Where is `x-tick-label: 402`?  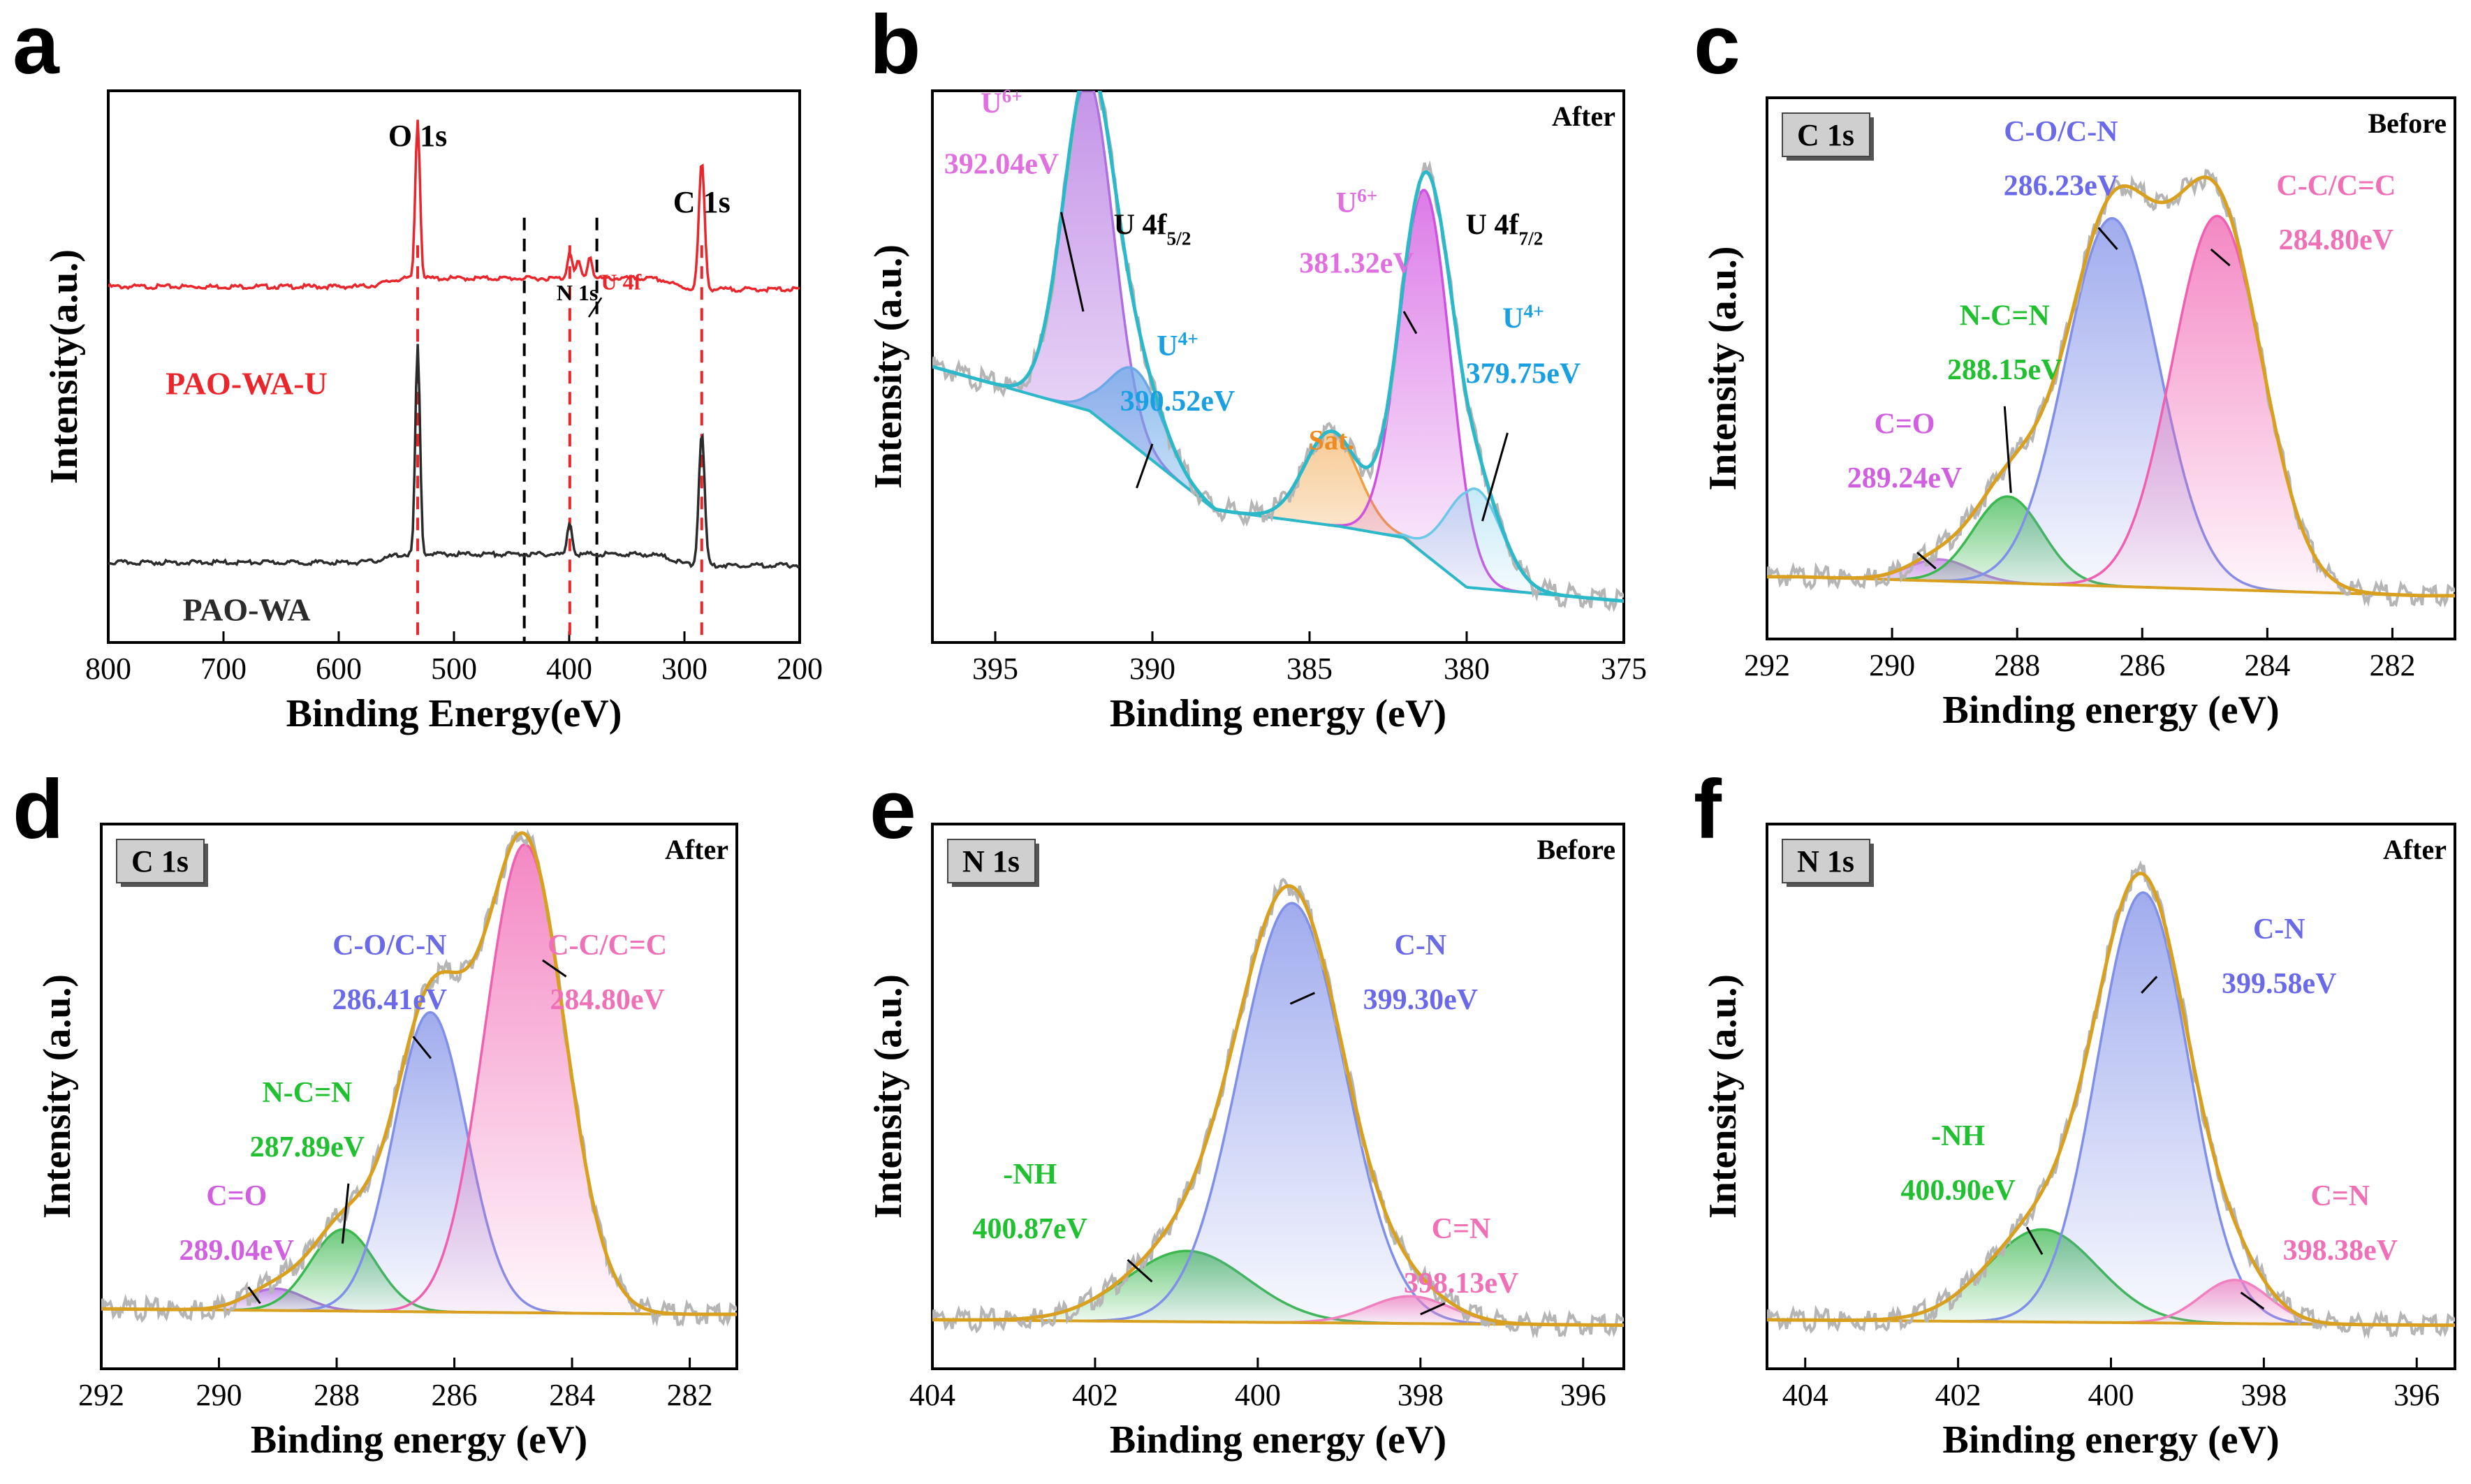 x-tick-label: 402 is located at coordinates (1095, 1395).